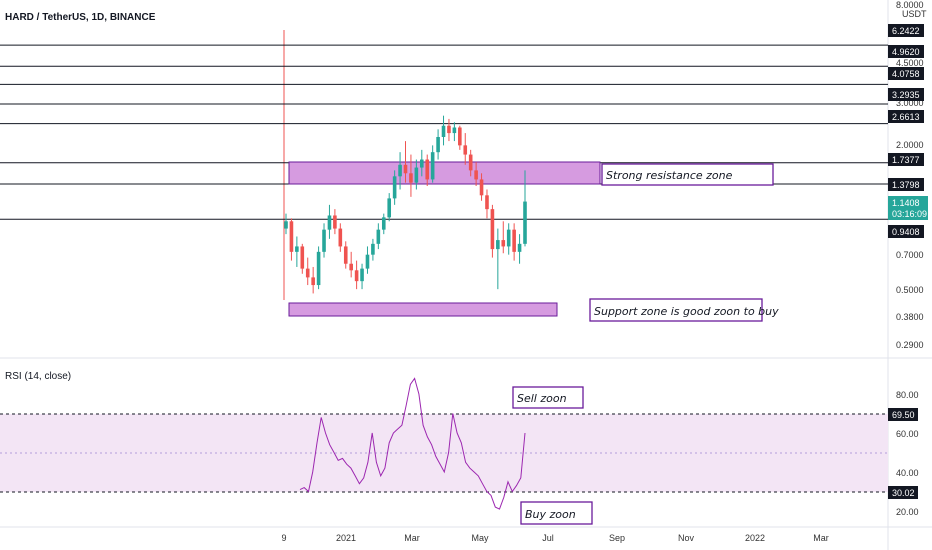 The height and width of the screenshot is (550, 932). I want to click on rsi-level-tag: 69.50, so click(903, 415).